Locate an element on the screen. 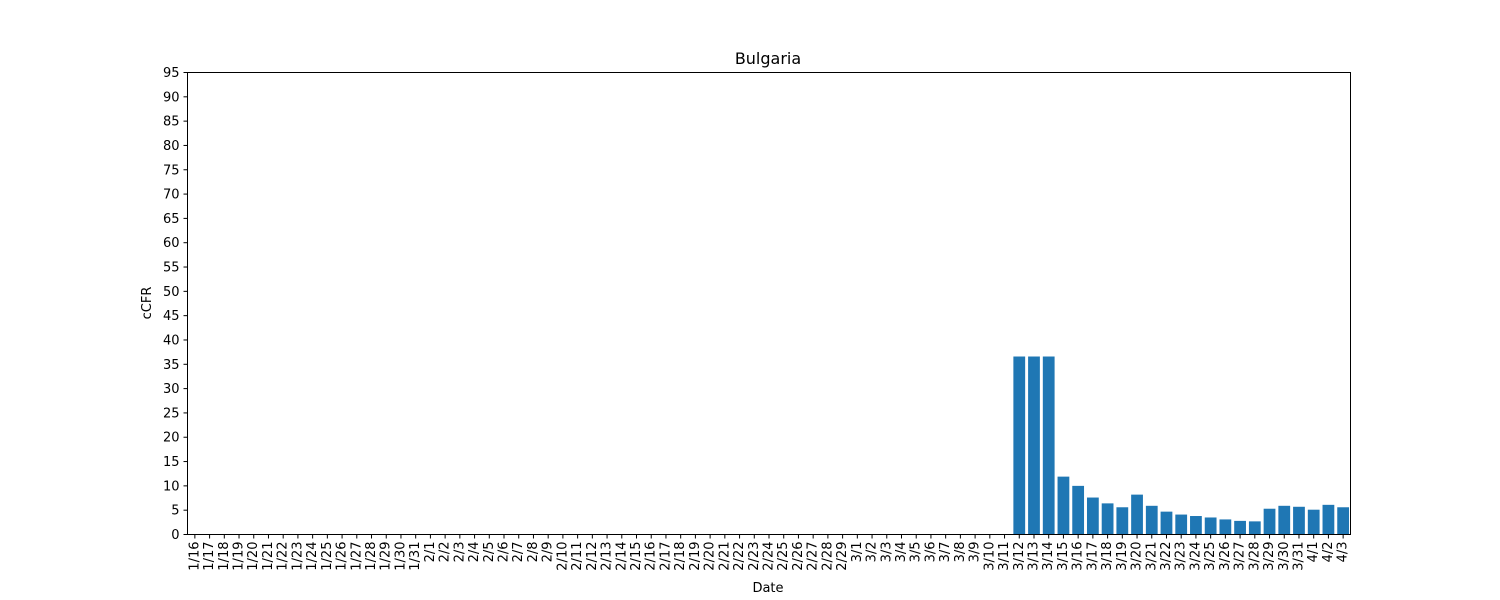  bar-3/22 is located at coordinates (1166, 523).